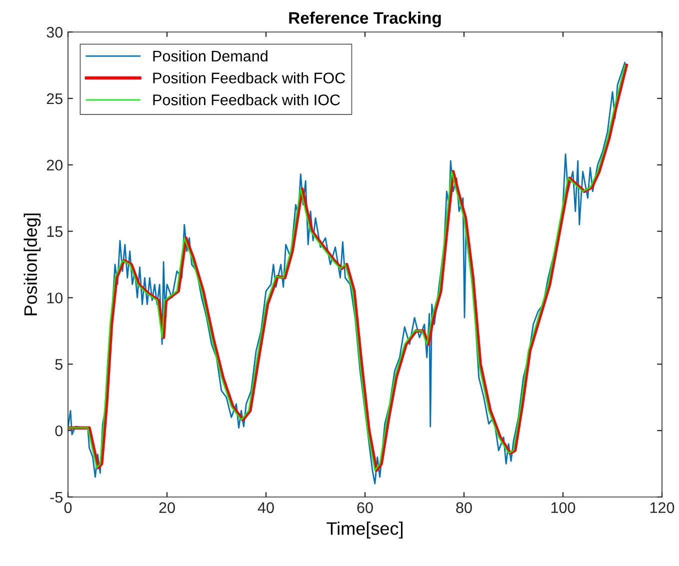 This screenshot has height=566, width=679. What do you see at coordinates (56, 497) in the screenshot?
I see `y-tick-label: -5` at bounding box center [56, 497].